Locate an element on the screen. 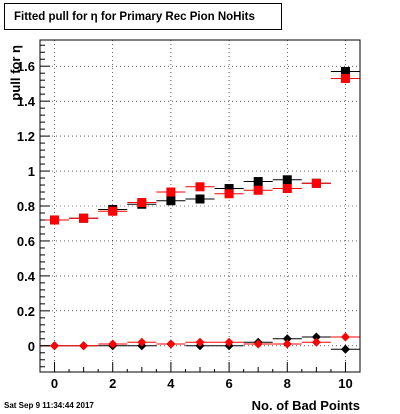 The height and width of the screenshot is (414, 400). x-tick-label: 0 is located at coordinates (54, 383).